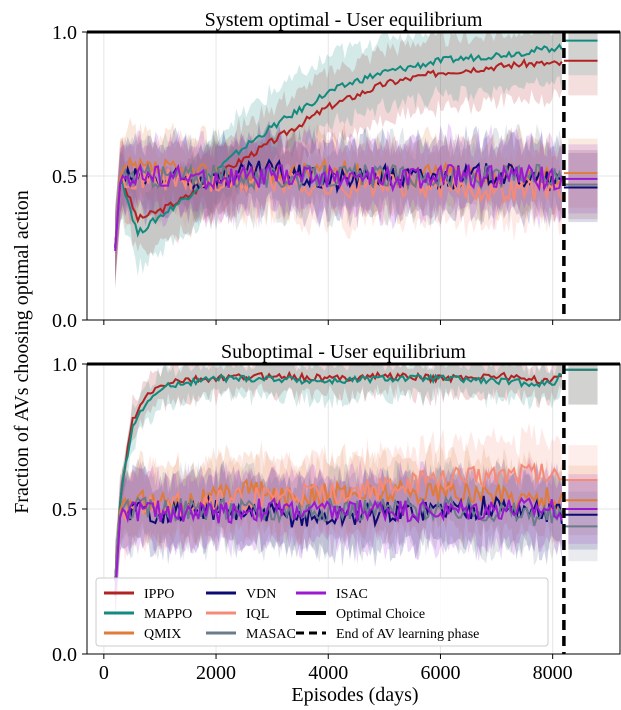 The width and height of the screenshot is (621, 710). What do you see at coordinates (261, 594) in the screenshot?
I see `legend-label: VDN` at bounding box center [261, 594].